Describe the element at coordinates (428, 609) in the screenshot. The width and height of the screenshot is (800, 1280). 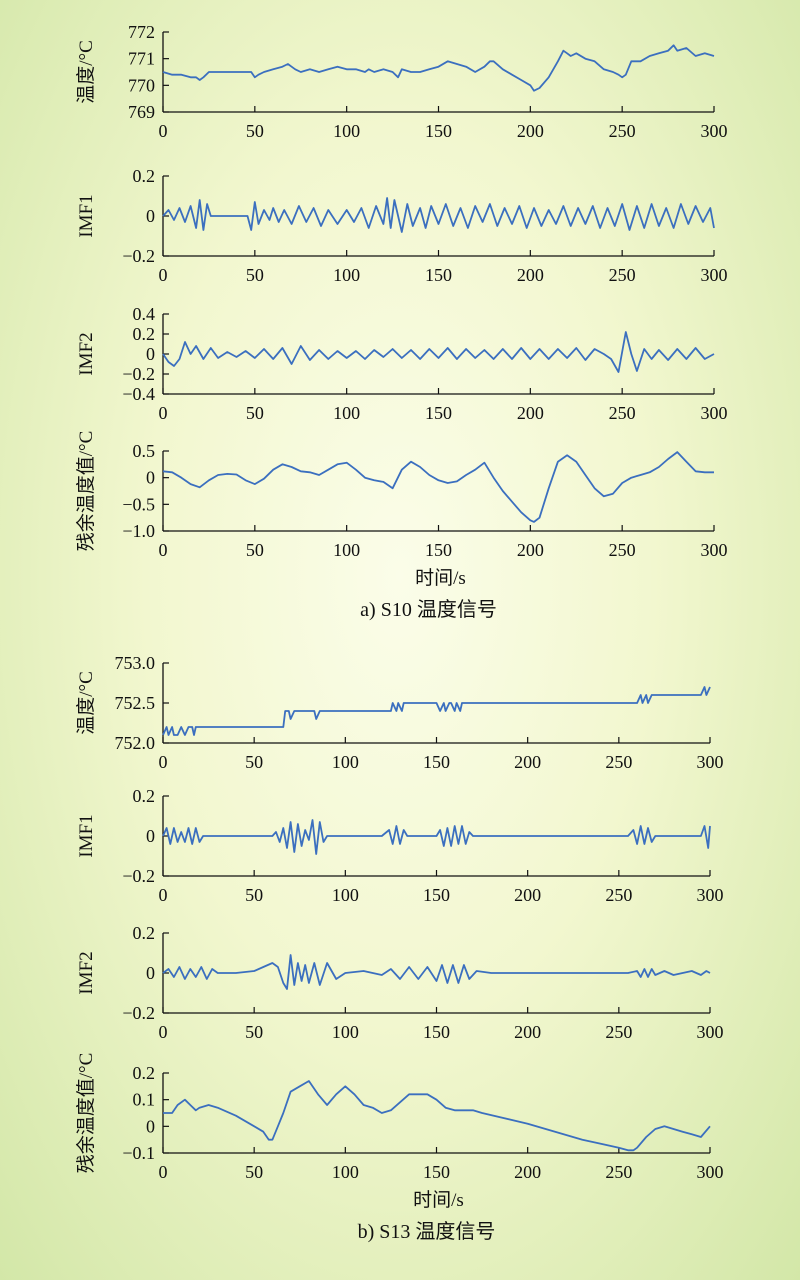
I see `figure-caption: a) S10 温度信号` at that location.